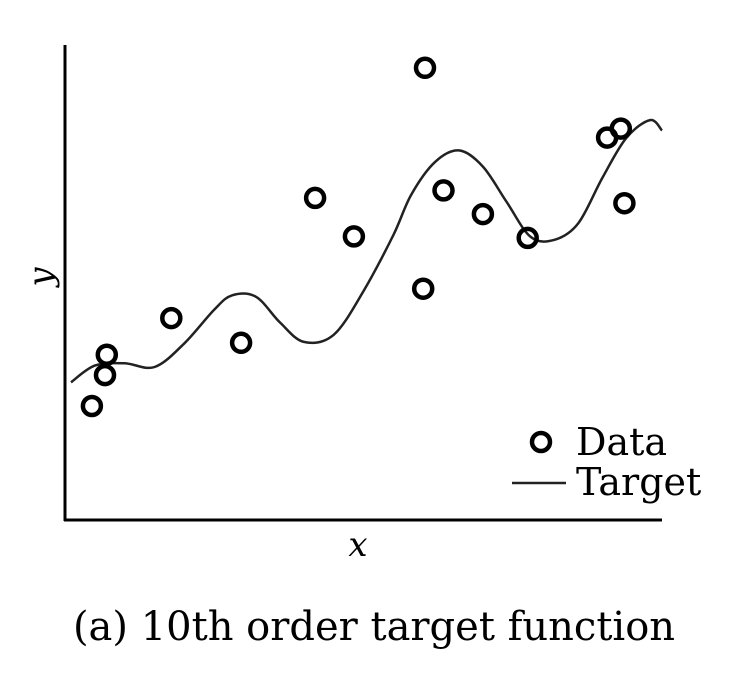 The image size is (744, 680). I want to click on legend-label-target: Target, so click(638, 482).